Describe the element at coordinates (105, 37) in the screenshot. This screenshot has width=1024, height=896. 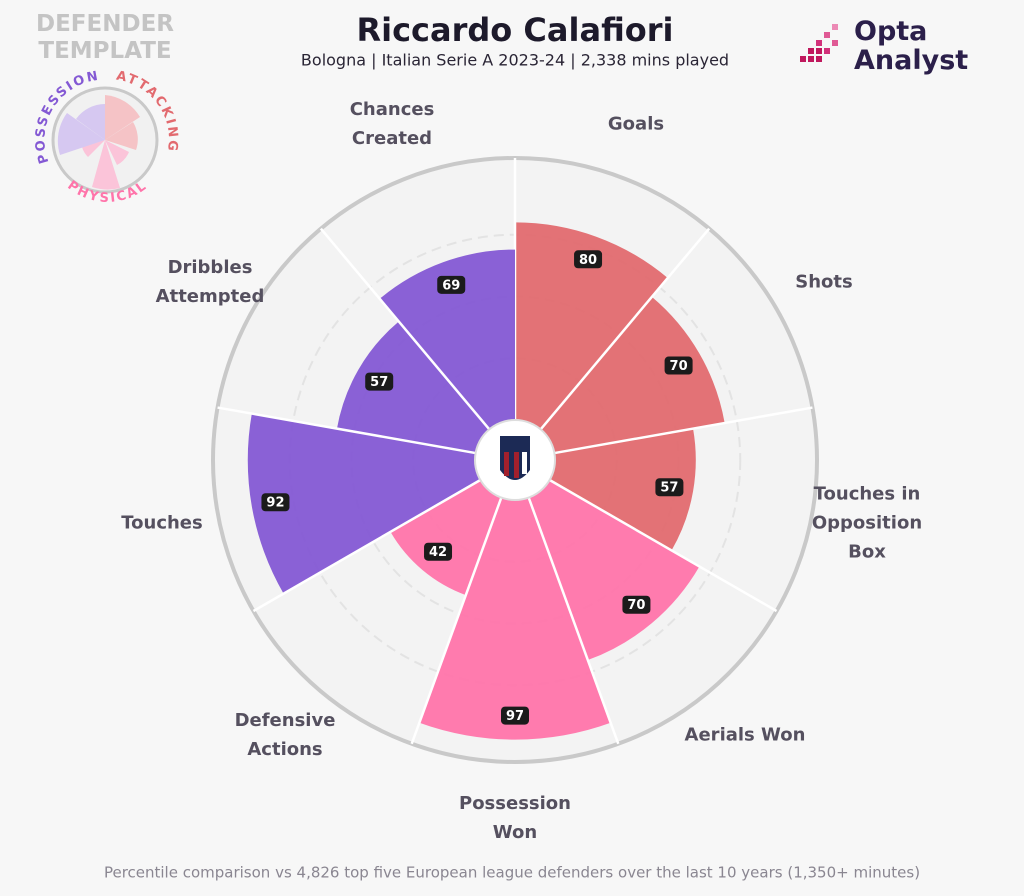
I see `template-label: DEFENDER TEMPLATE` at that location.